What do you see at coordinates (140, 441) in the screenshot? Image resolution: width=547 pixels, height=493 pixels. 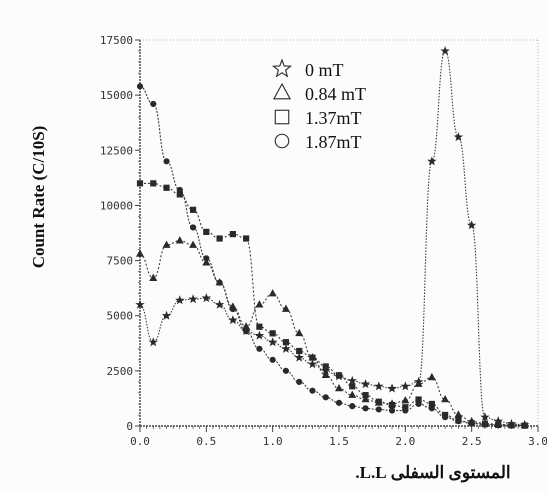 I see `x-tick-label: 0.0` at bounding box center [140, 441].